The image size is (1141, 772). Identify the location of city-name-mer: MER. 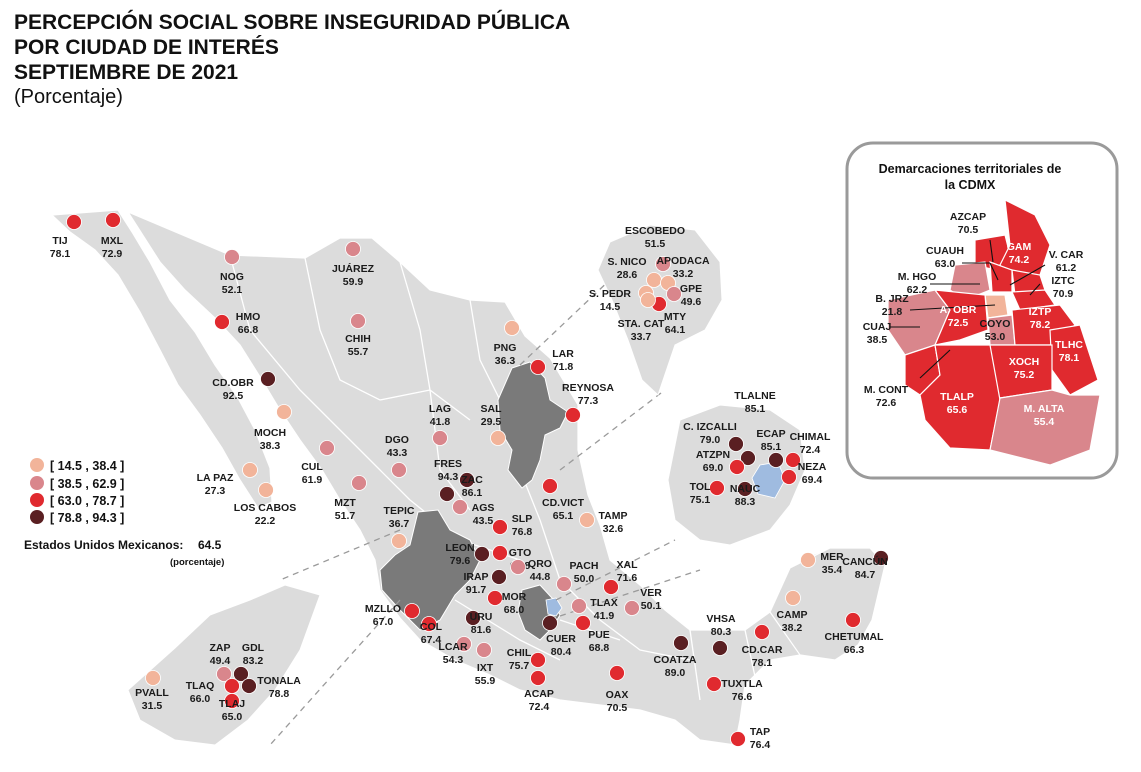
(832, 557).